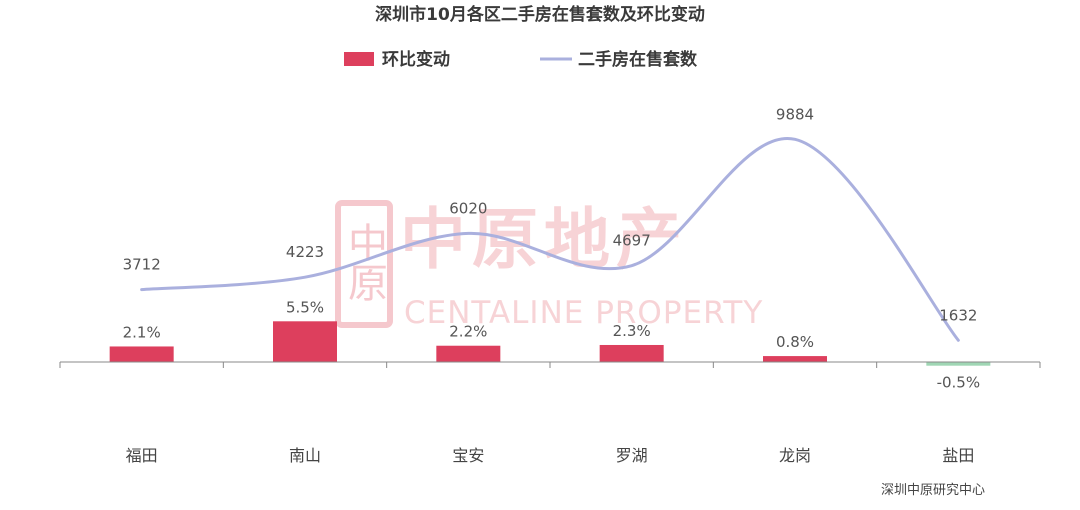 The image size is (1080, 510). What do you see at coordinates (632, 455) in the screenshot?
I see `x-tick-label-3: 罗湖` at bounding box center [632, 455].